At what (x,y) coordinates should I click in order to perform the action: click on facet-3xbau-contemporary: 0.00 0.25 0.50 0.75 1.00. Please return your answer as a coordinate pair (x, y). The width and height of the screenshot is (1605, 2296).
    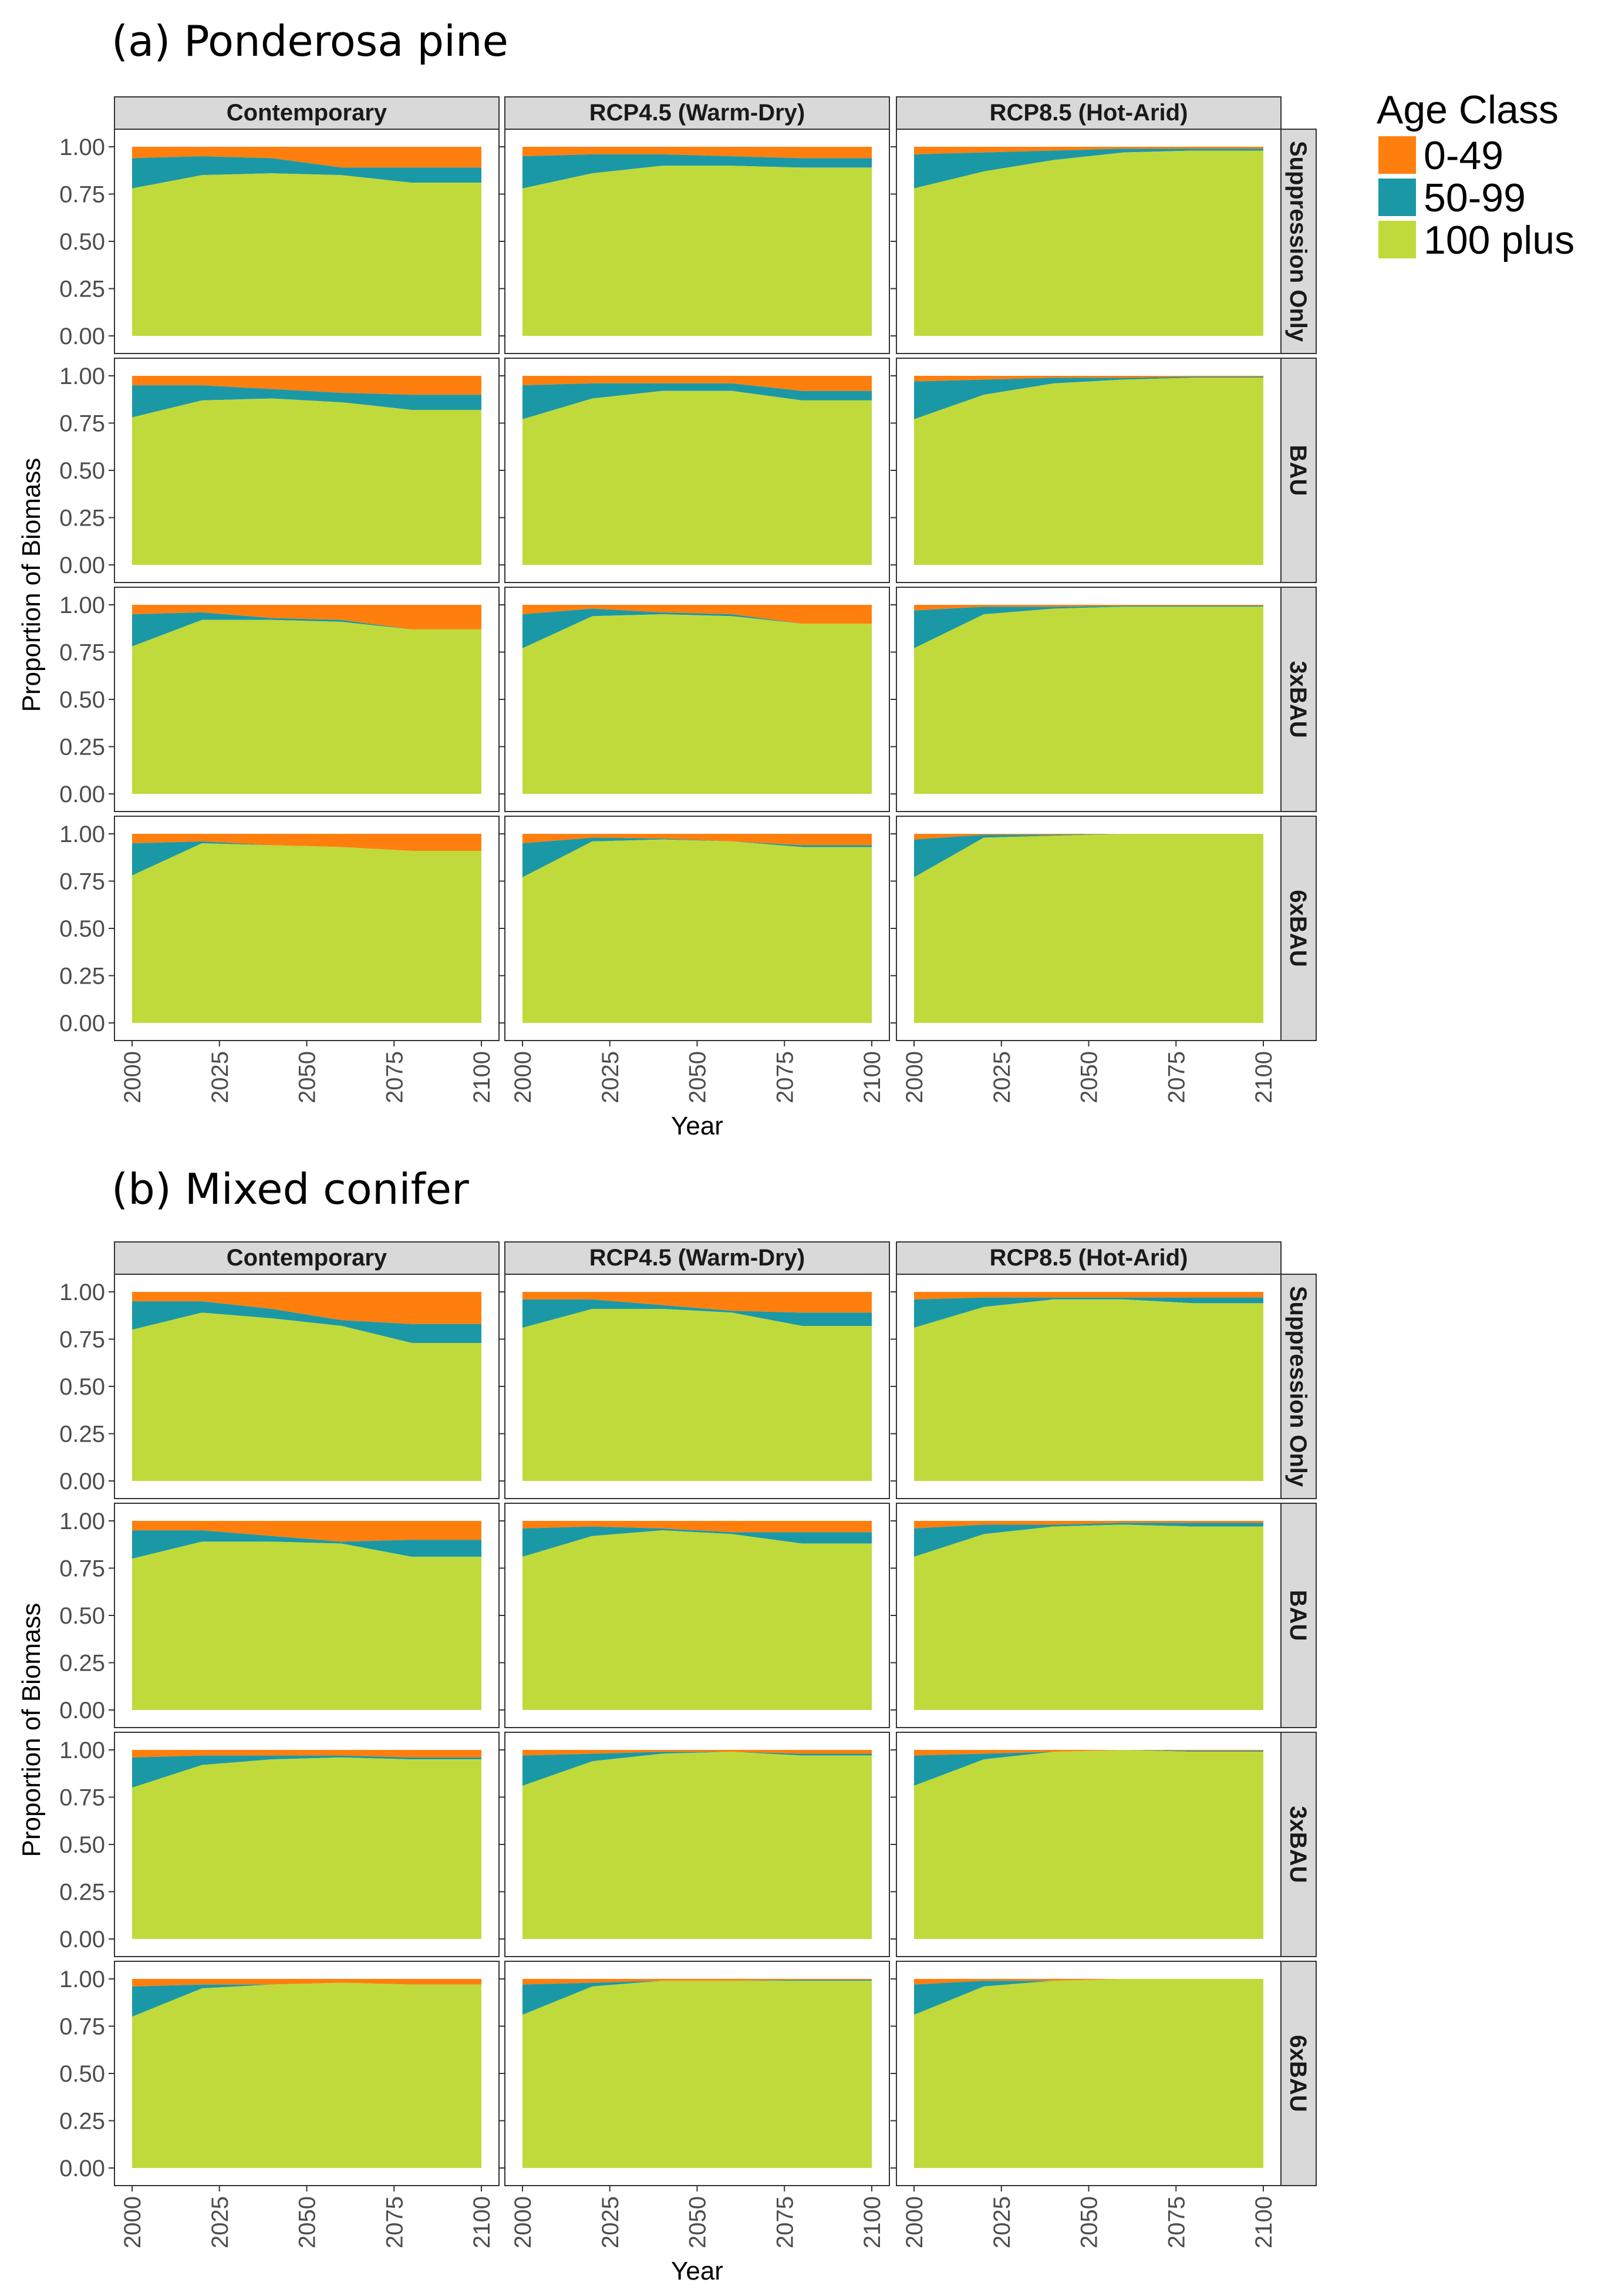
    Looking at the image, I should click on (279, 1844).